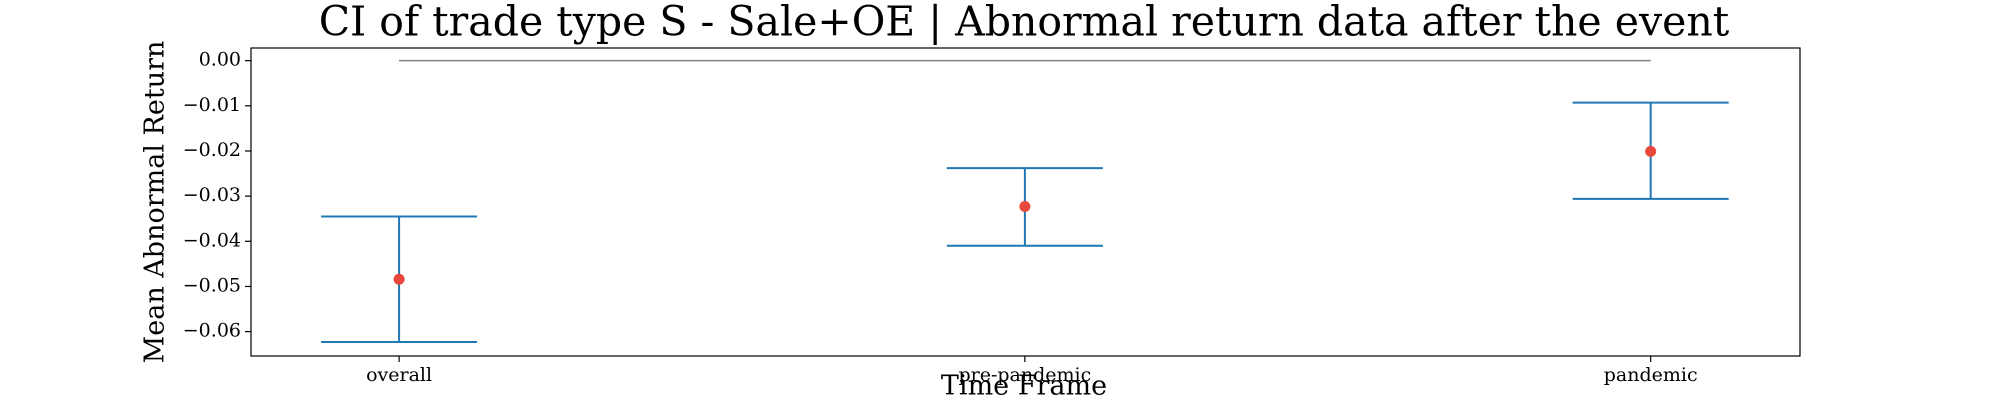  I want to click on x-tick-label: pandemic, so click(1651, 375).